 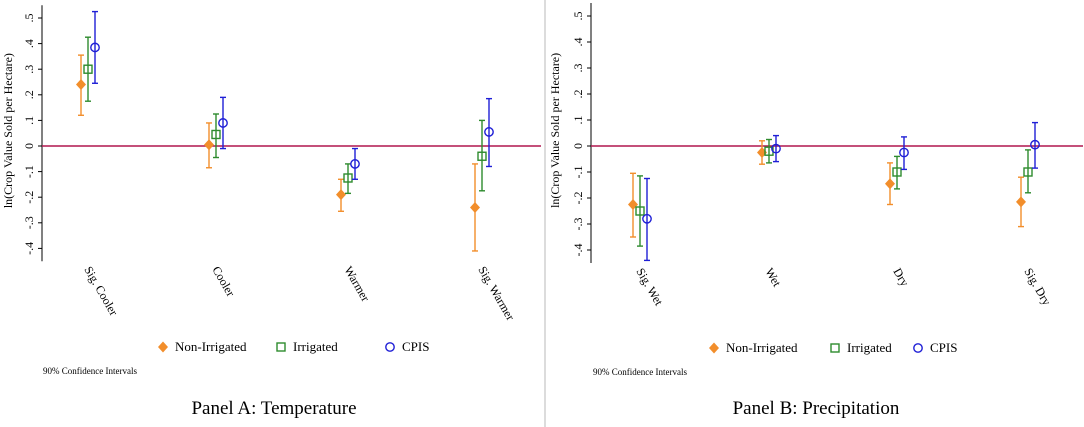 I want to click on panel-a-legend-label: Irrigated, so click(x=315, y=346).